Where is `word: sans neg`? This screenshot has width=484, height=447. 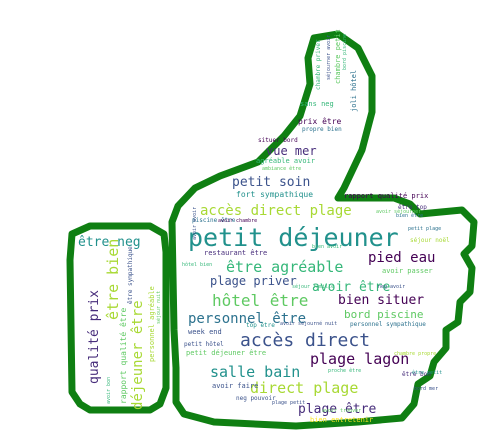
word: sans neg is located at coordinates (317, 104).